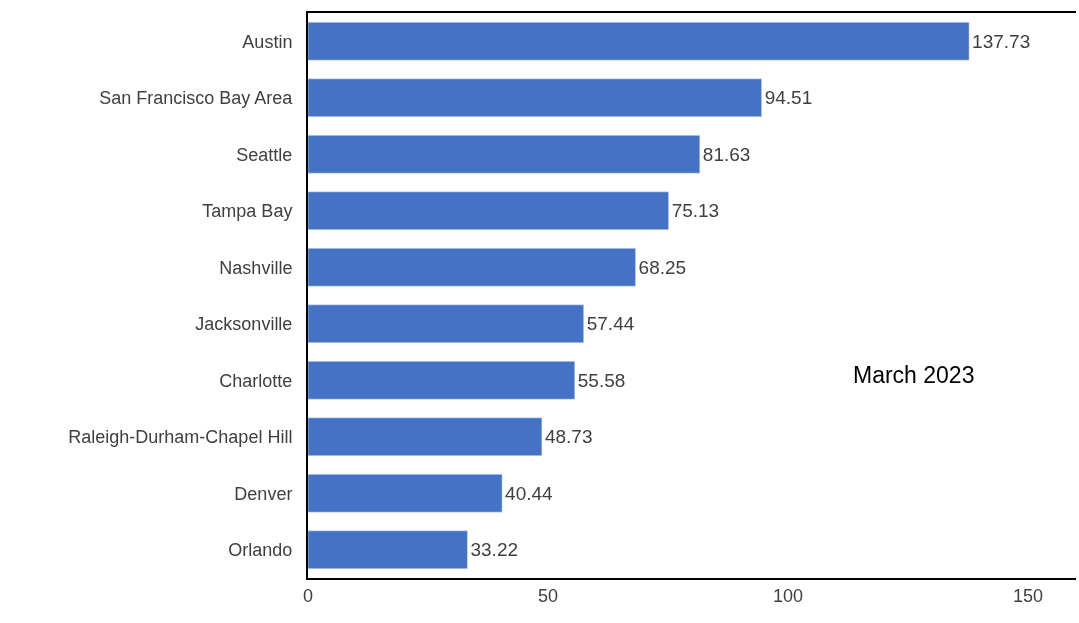 The image size is (1079, 623). I want to click on data-label: 33.22, so click(494, 550).